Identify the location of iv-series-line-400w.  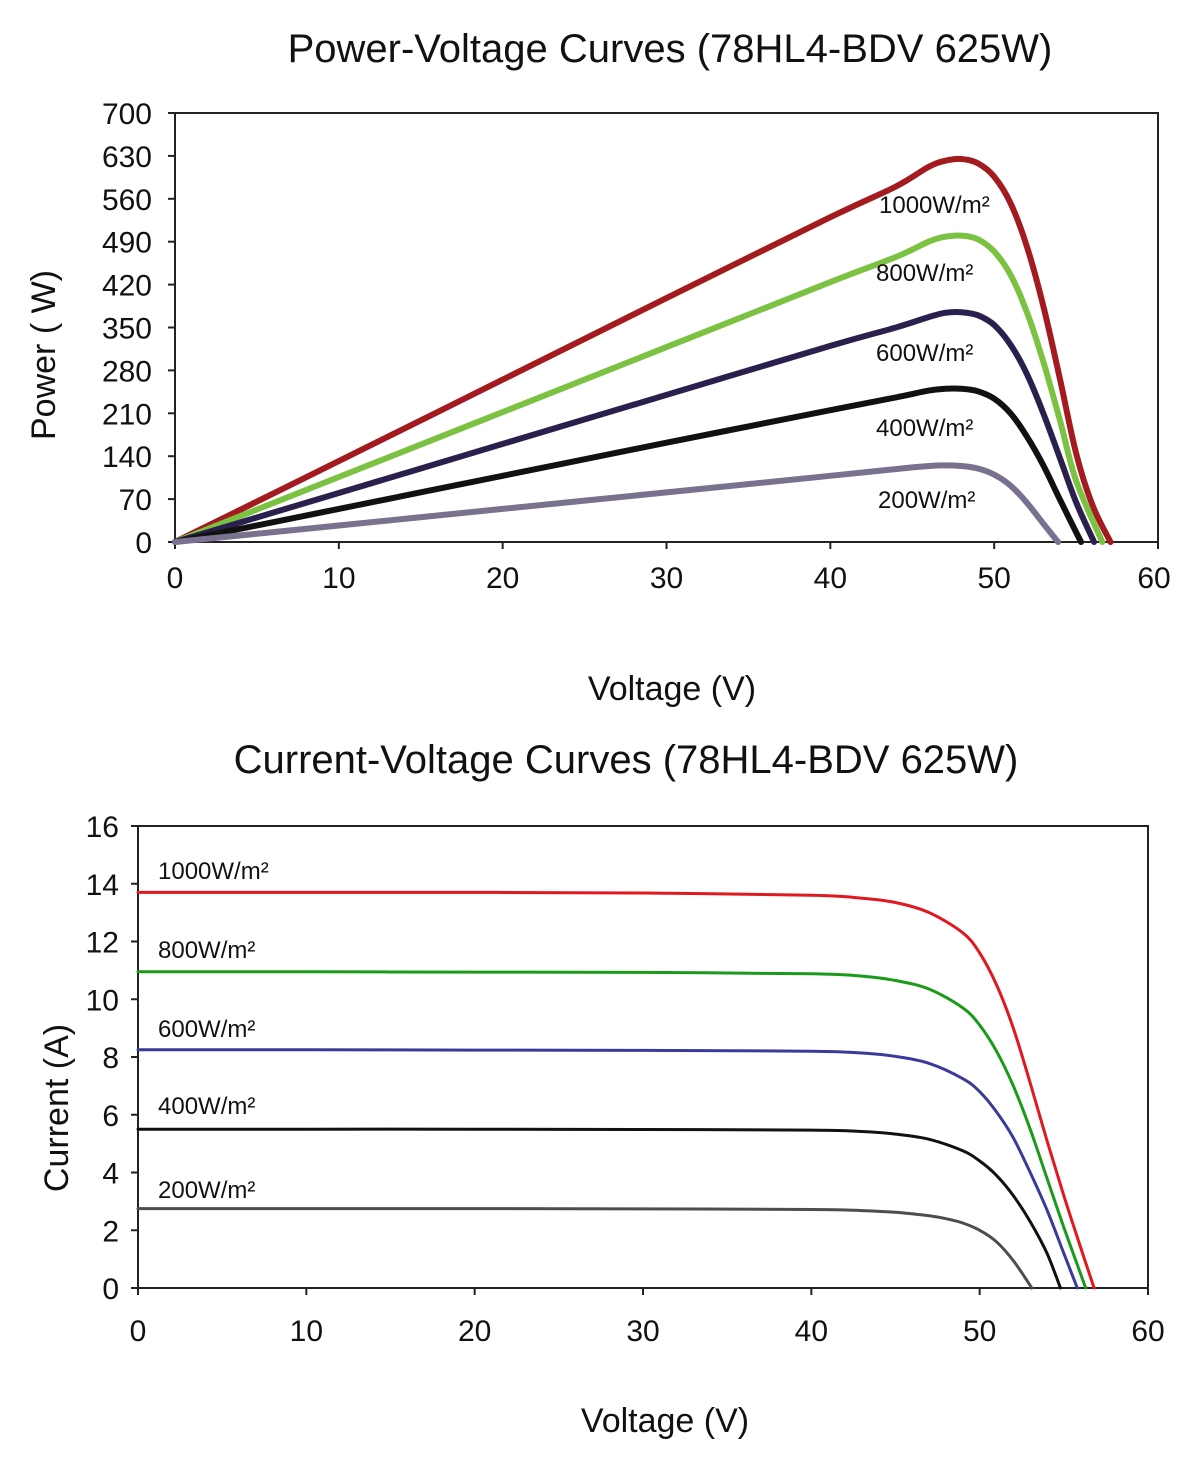
(599, 1208).